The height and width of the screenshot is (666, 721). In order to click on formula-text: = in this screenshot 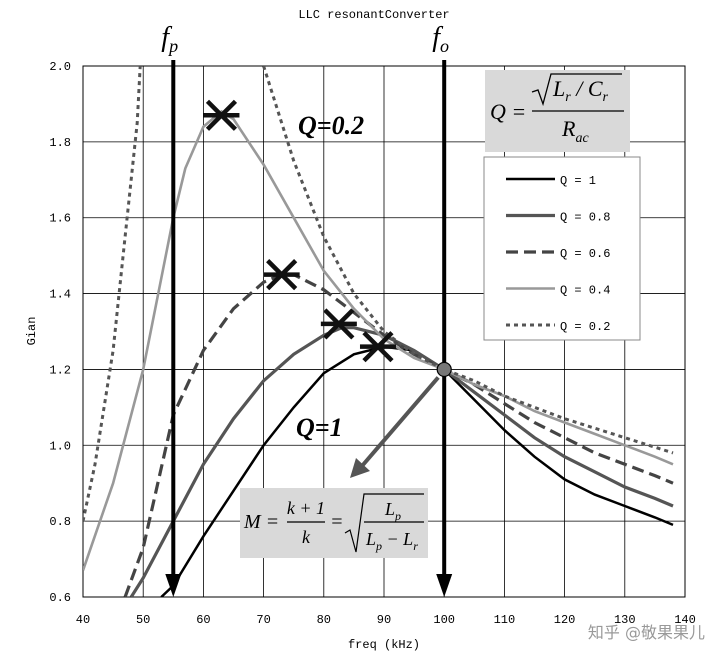, I will do `click(337, 522)`.